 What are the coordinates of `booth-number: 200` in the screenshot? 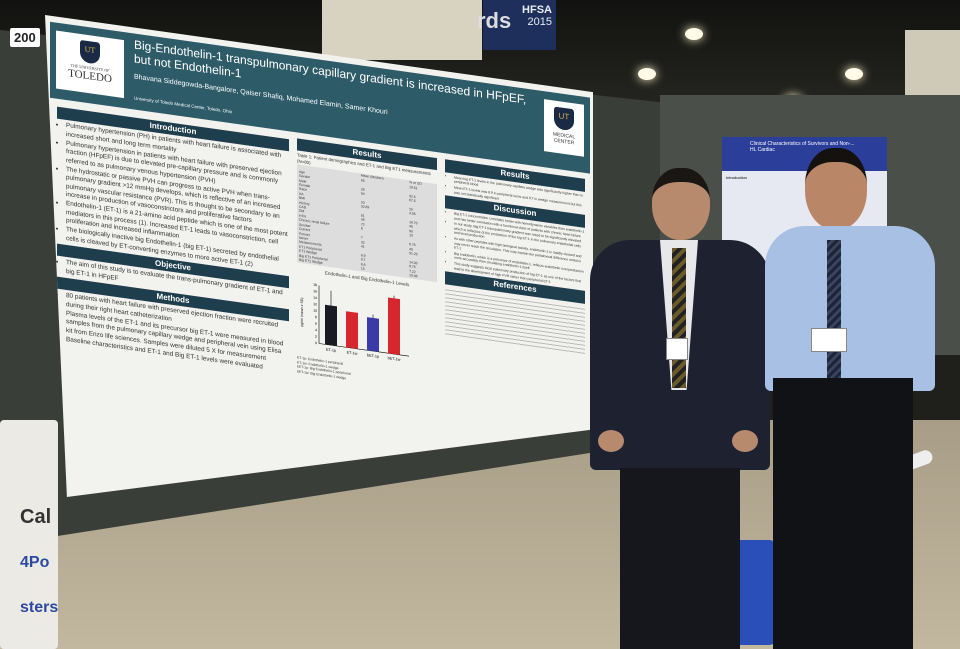 It's located at (25, 37).